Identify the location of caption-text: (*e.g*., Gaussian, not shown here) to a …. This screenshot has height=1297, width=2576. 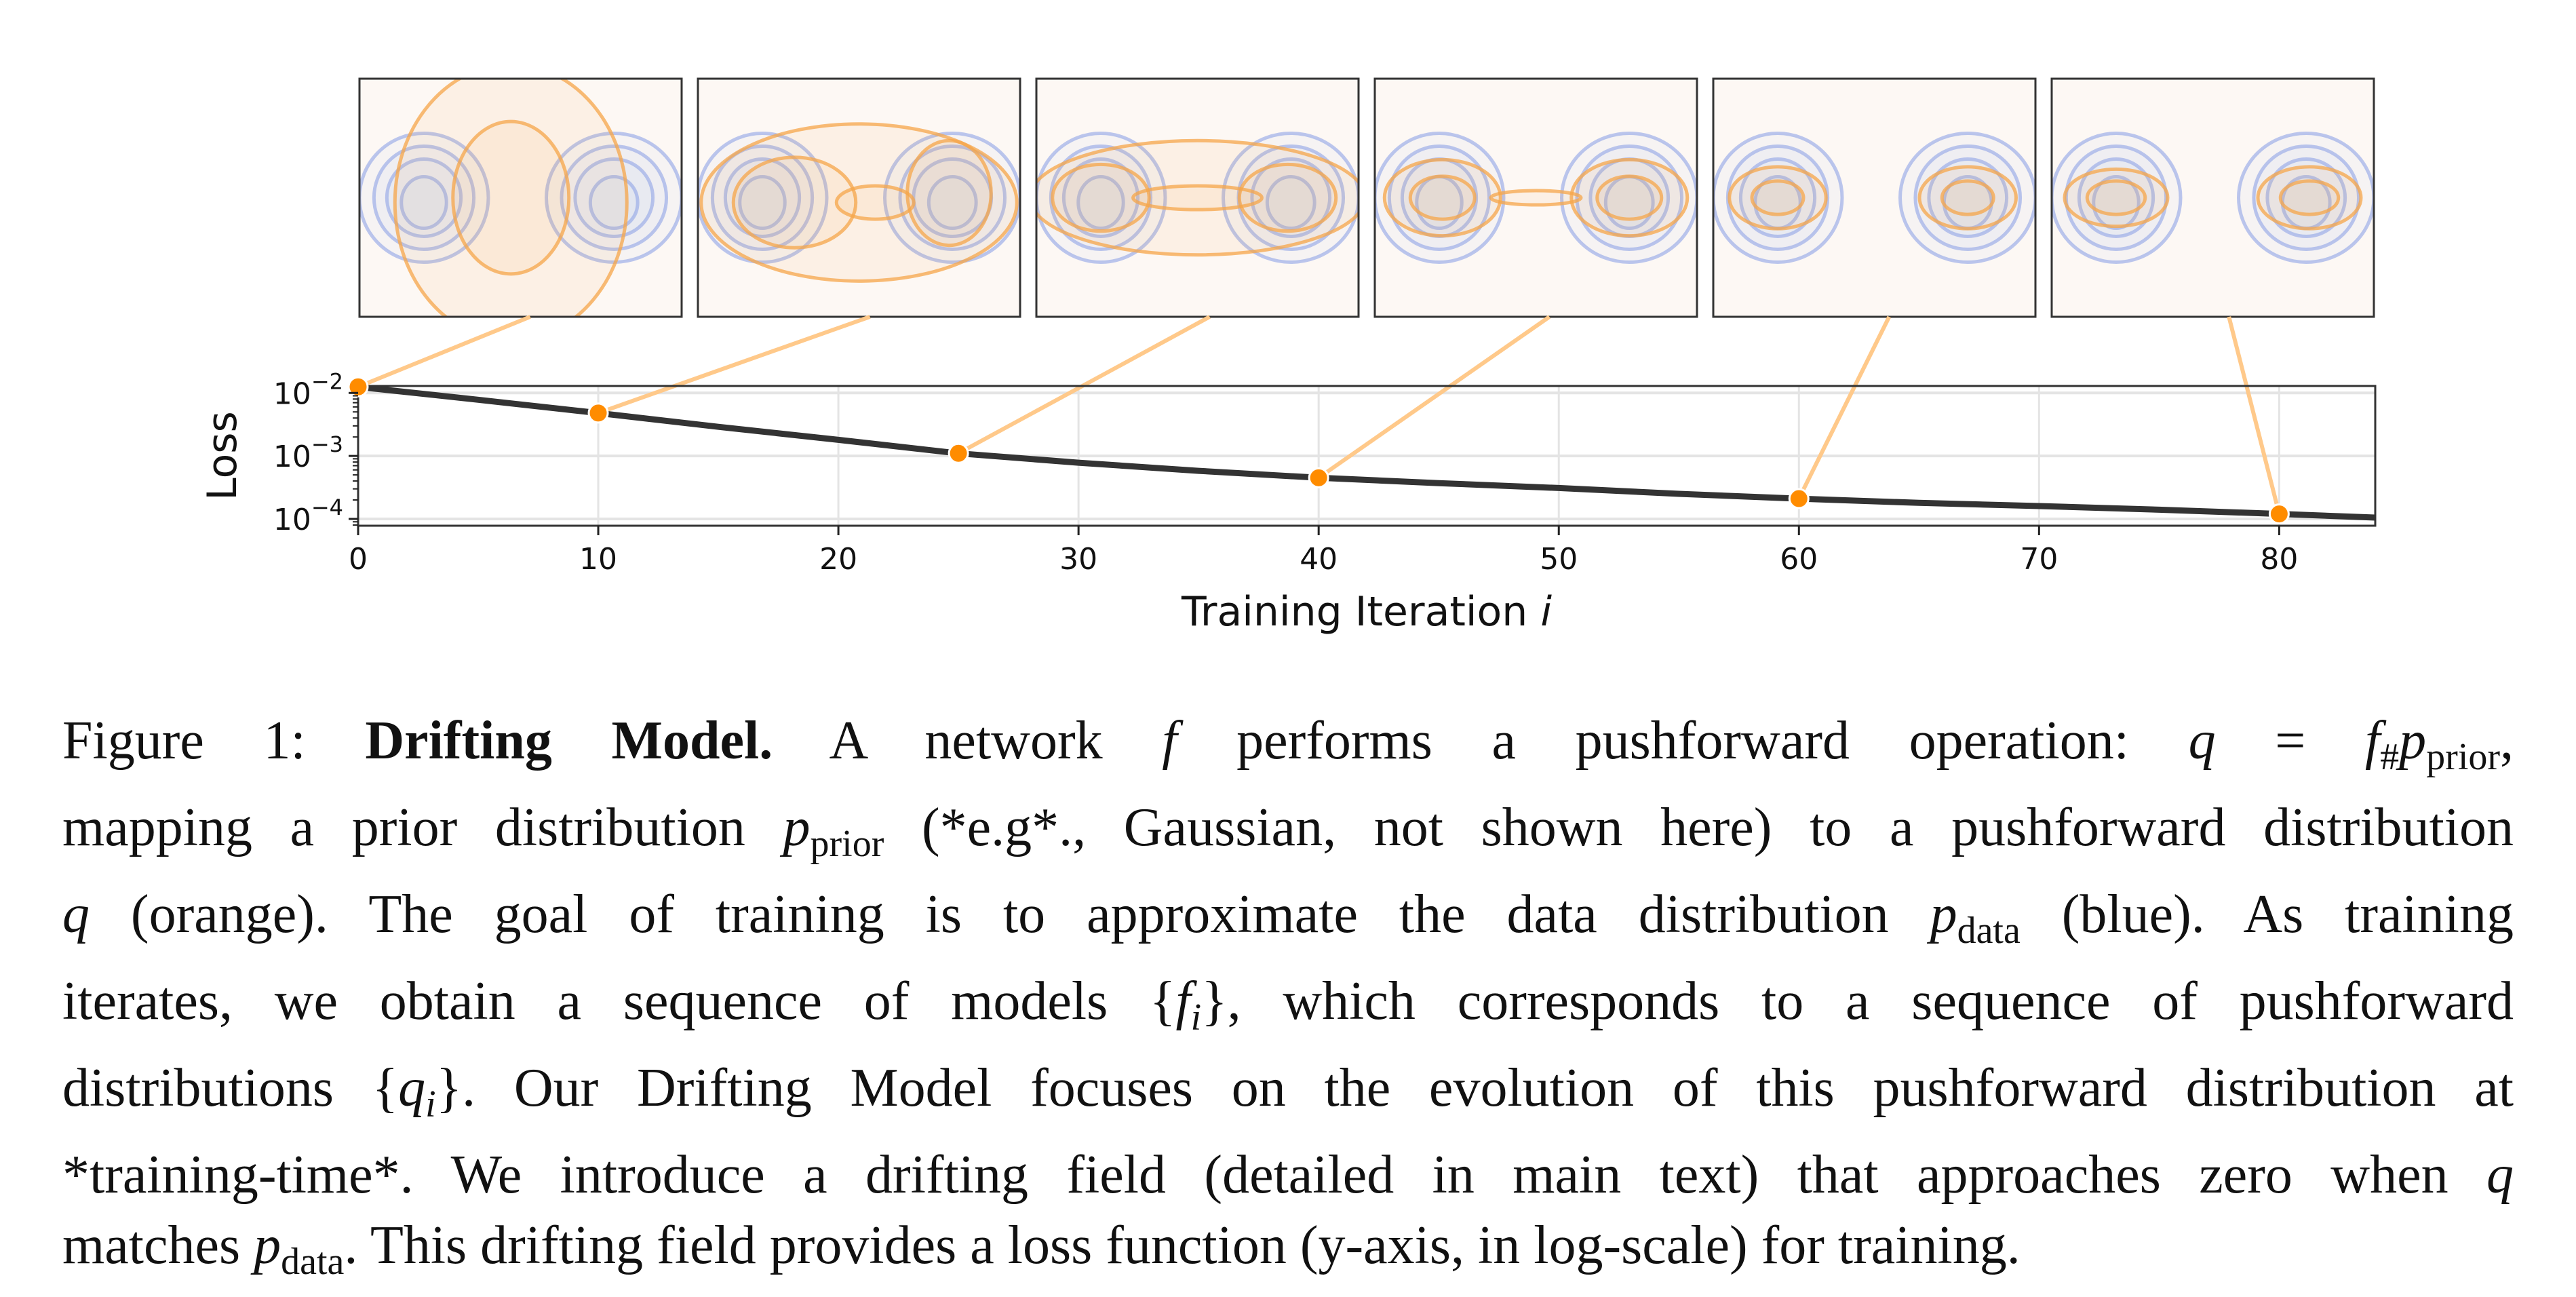
(1699, 827).